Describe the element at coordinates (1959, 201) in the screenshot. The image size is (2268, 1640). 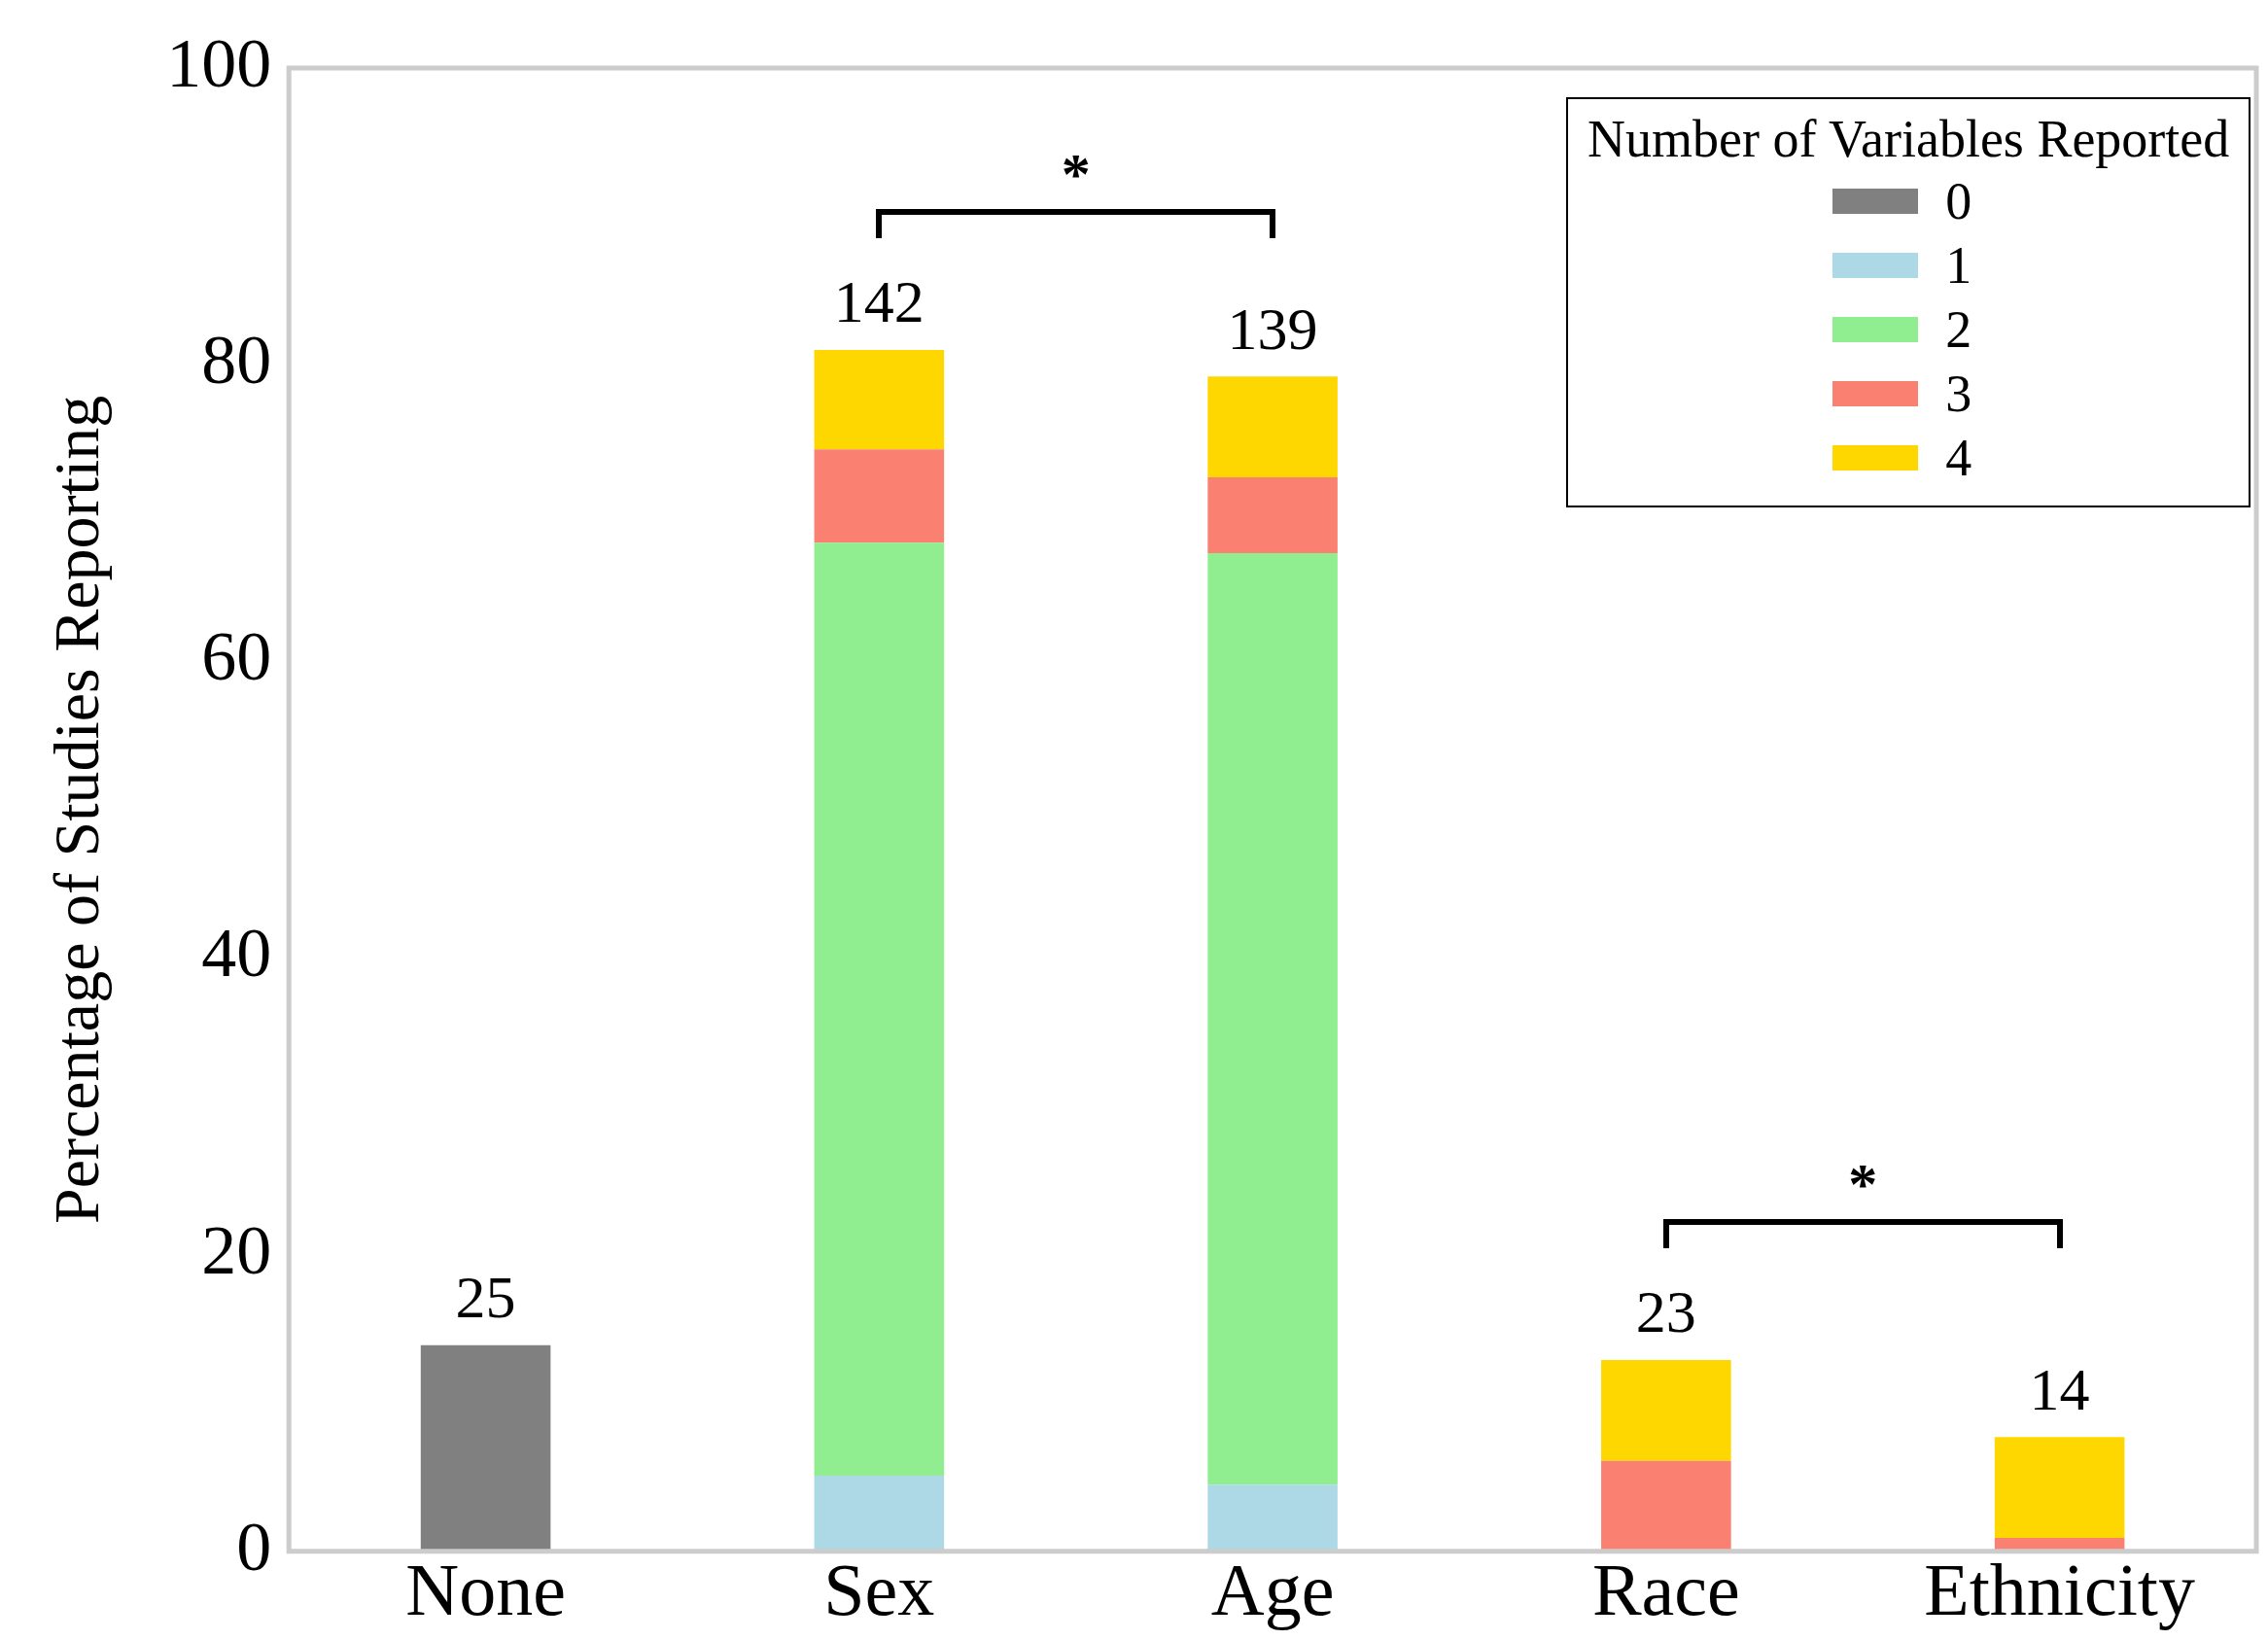
I see `legend-label: 0` at that location.